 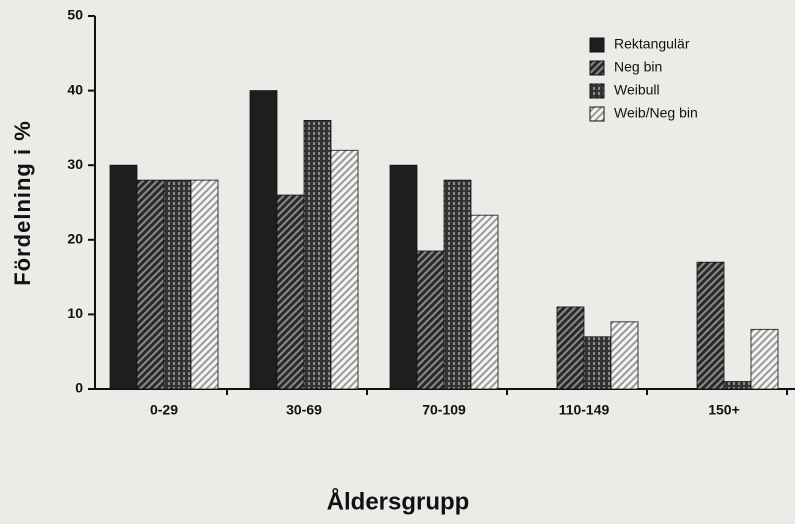 I want to click on y-tick-label: 0, so click(x=79, y=388).